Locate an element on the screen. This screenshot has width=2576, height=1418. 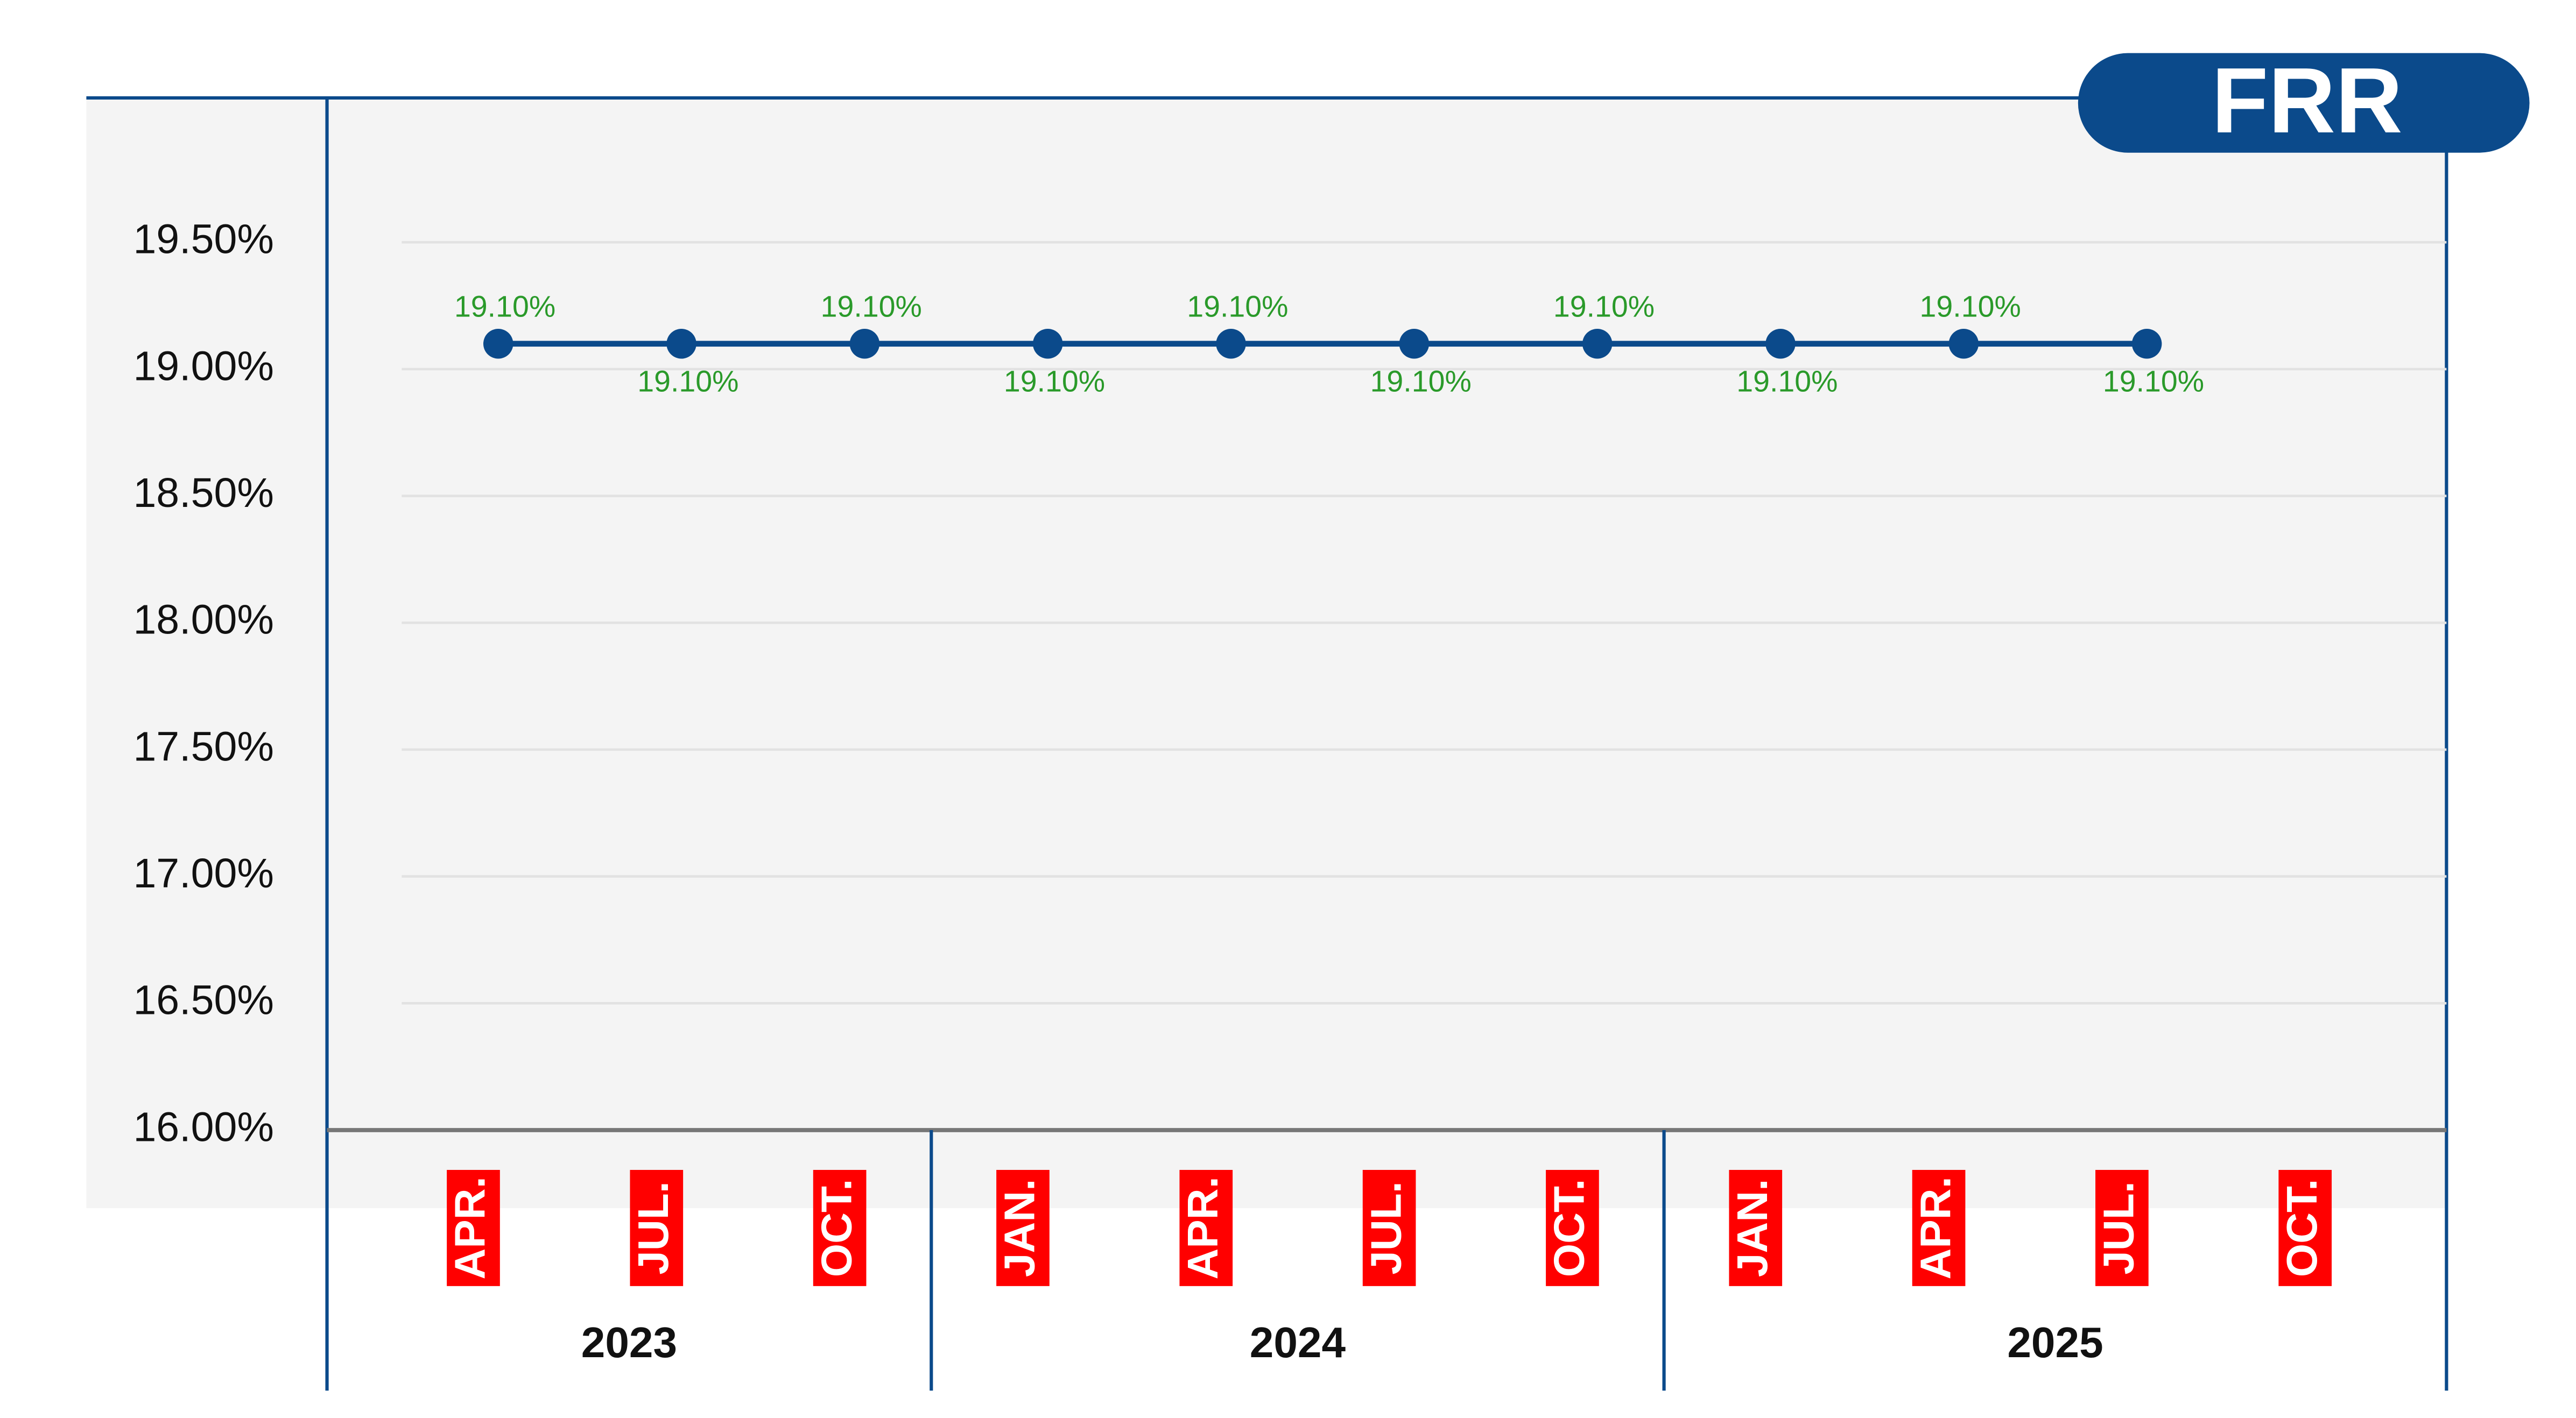
y-tick-label: 17.00% is located at coordinates (203, 873).